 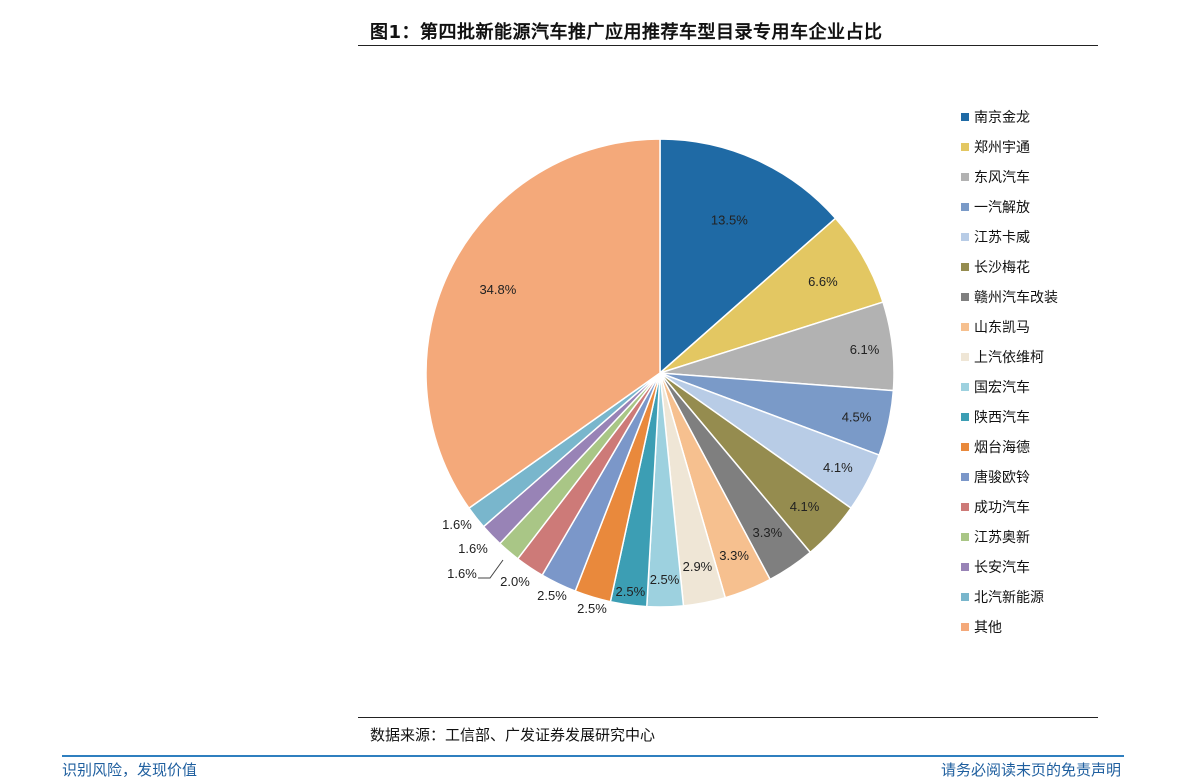 What do you see at coordinates (1002, 417) in the screenshot?
I see `legend-label-11: 陕西汽车` at bounding box center [1002, 417].